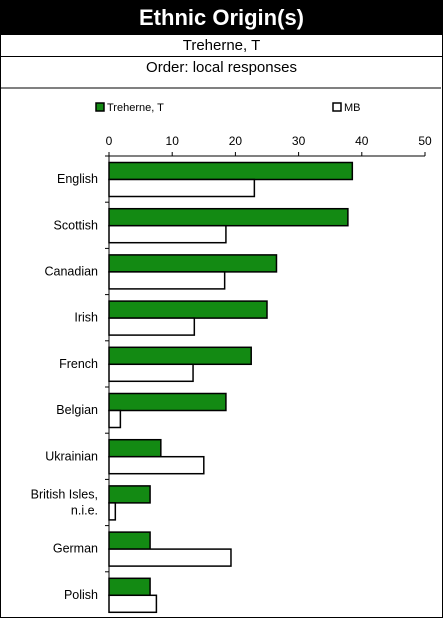 The width and height of the screenshot is (443, 618). What do you see at coordinates (71, 272) in the screenshot?
I see `category-label-3: Canadian` at bounding box center [71, 272].